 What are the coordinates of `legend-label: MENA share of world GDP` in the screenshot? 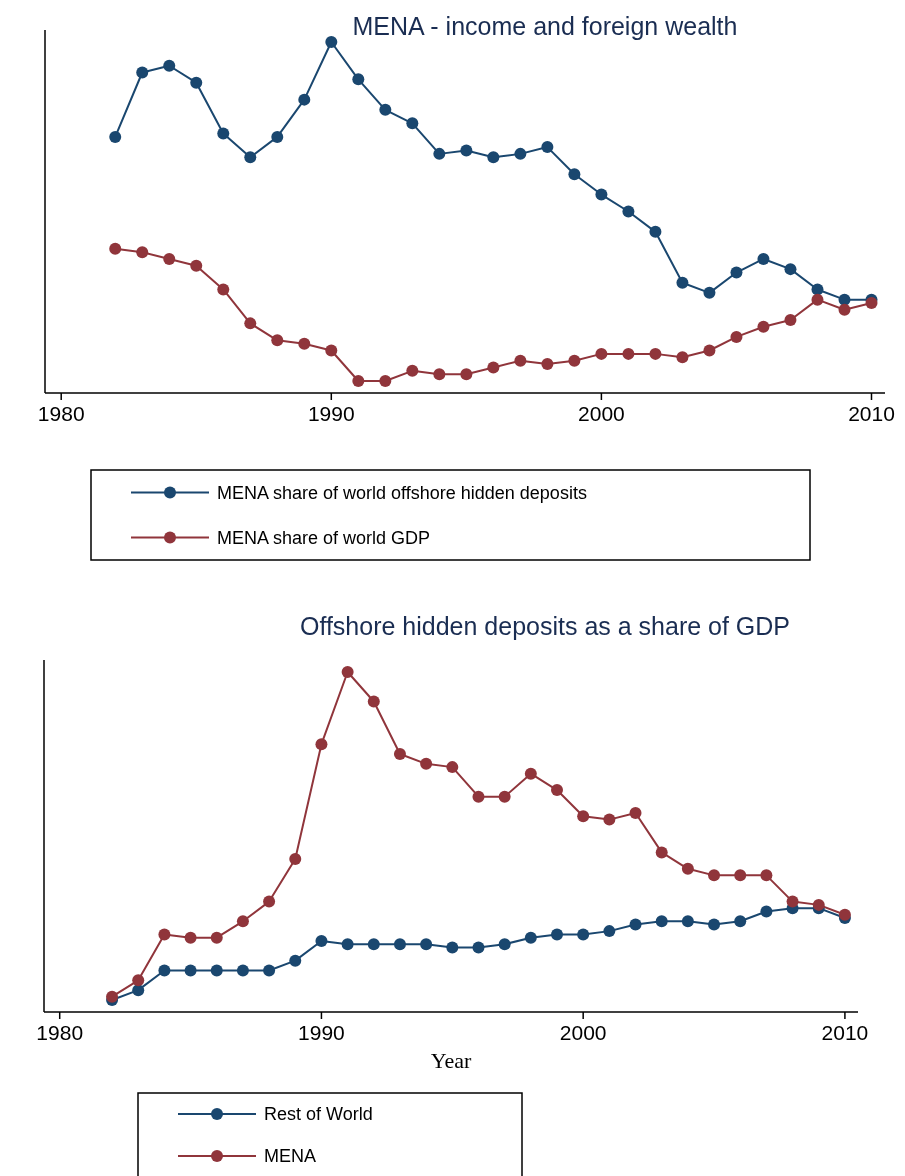 It's located at (324, 537).